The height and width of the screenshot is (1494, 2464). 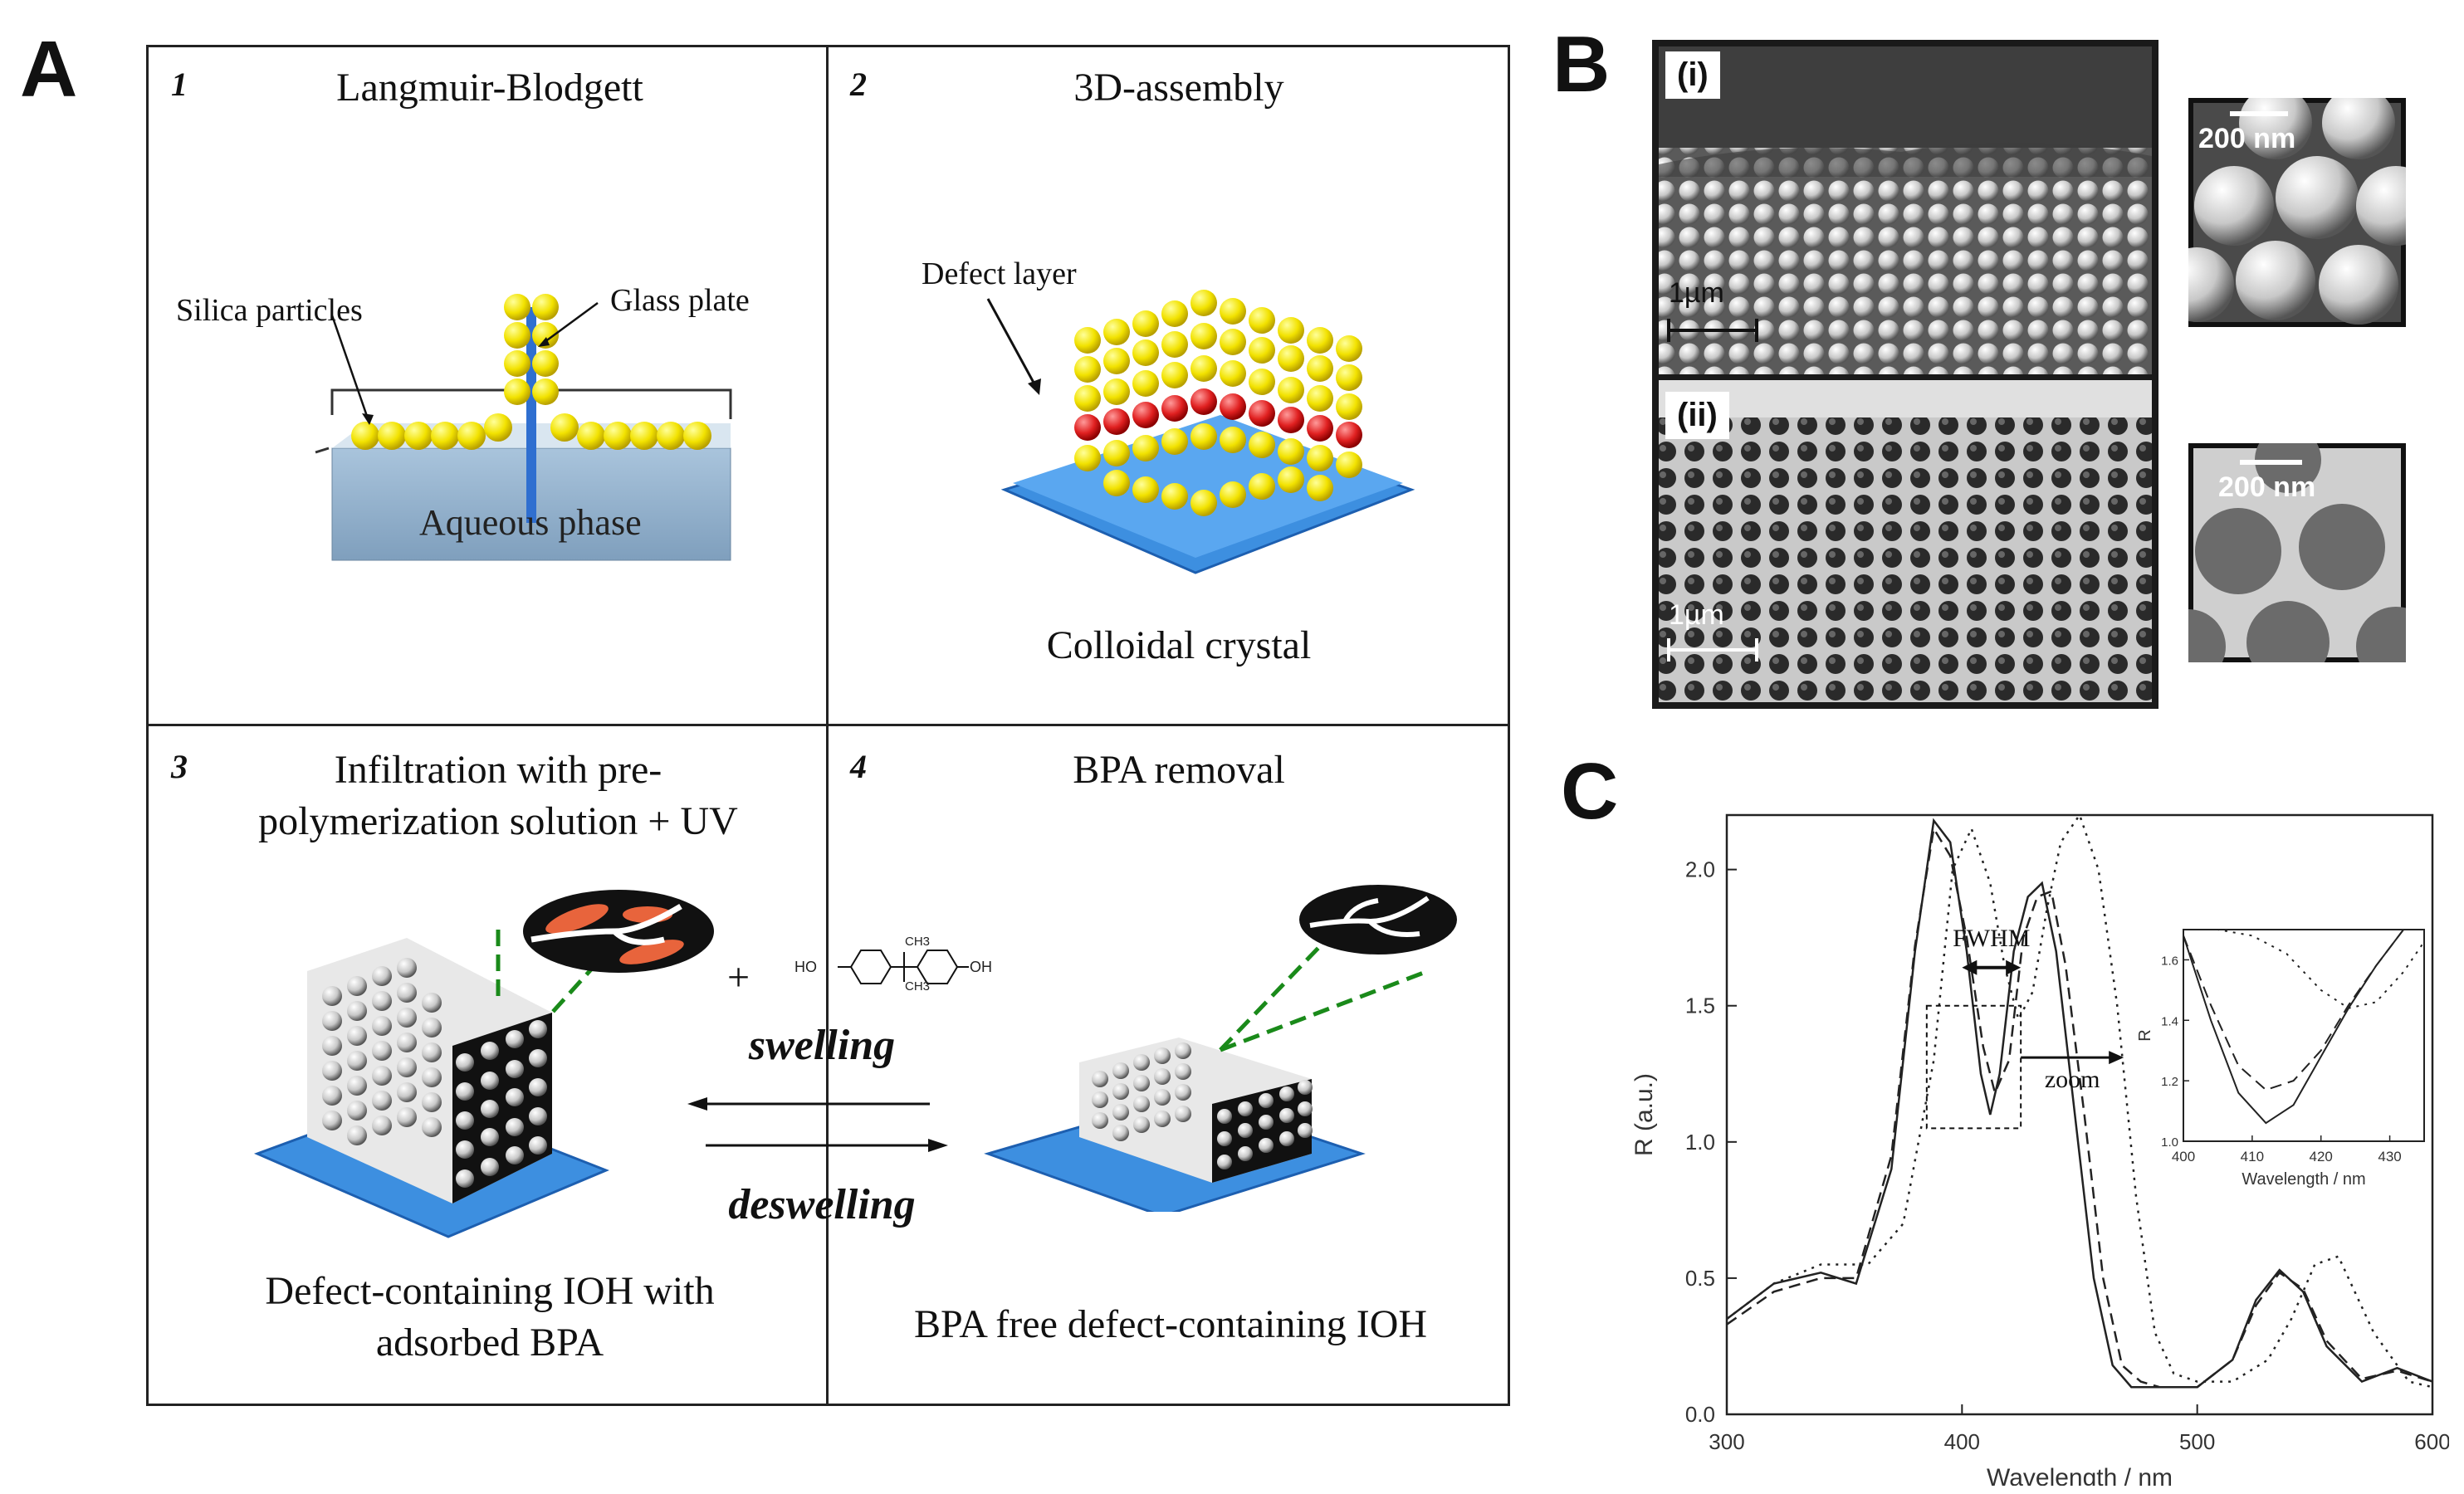 What do you see at coordinates (2389, 1156) in the screenshot?
I see `inset-x-tick-label: 430` at bounding box center [2389, 1156].